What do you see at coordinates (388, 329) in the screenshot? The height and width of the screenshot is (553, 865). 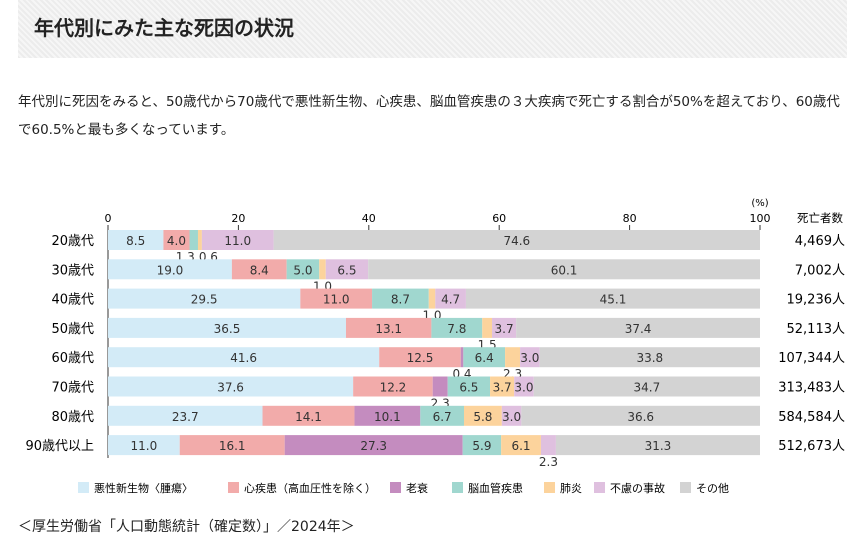 I see `data-label: 13.1` at bounding box center [388, 329].